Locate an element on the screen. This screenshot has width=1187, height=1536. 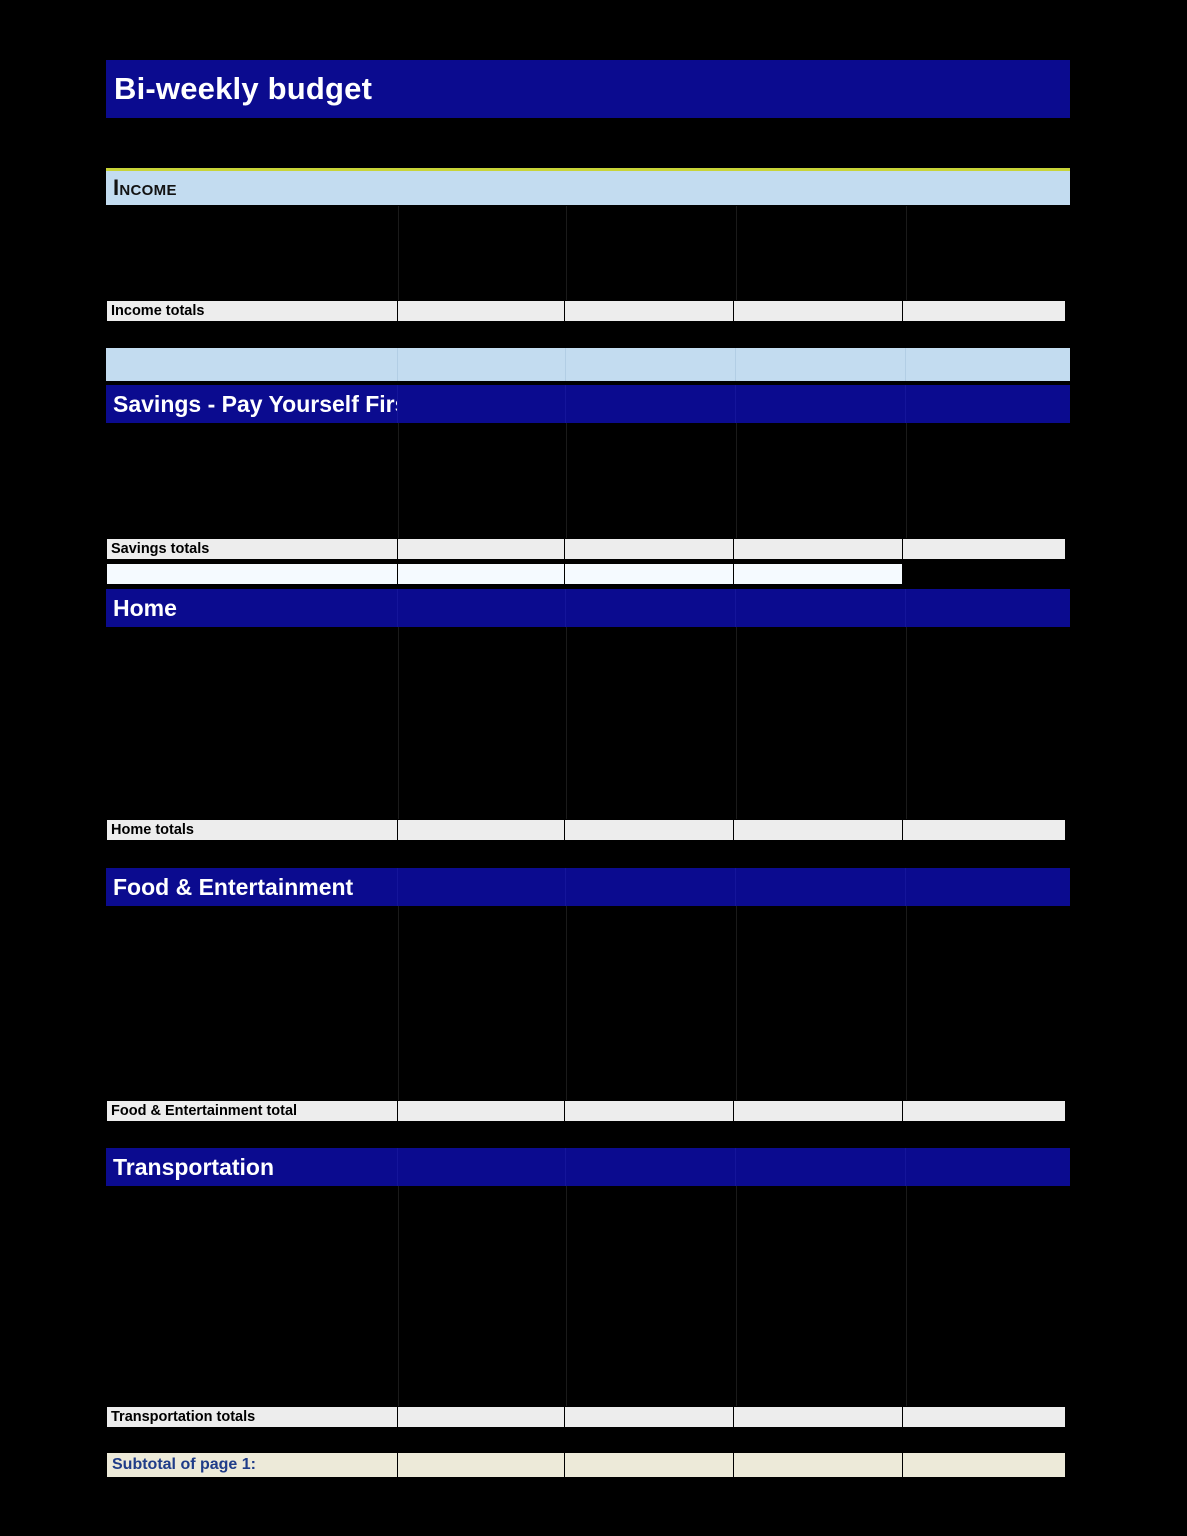
section-title-savings: Savings - Pay Yourself First is located at coordinates (252, 404).